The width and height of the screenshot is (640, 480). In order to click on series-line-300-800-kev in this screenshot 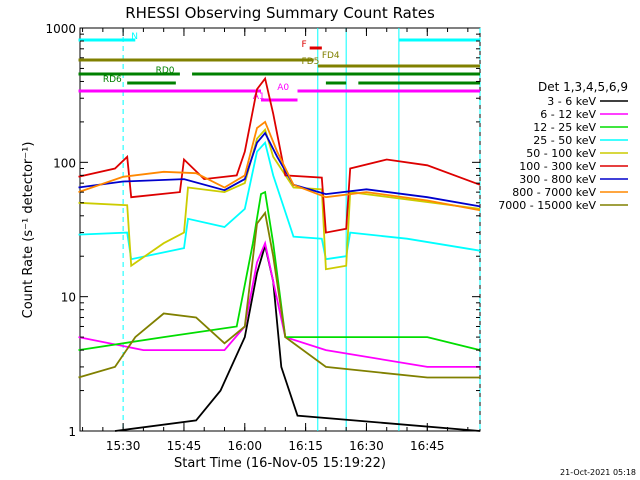, I will do `click(279, 169)`.